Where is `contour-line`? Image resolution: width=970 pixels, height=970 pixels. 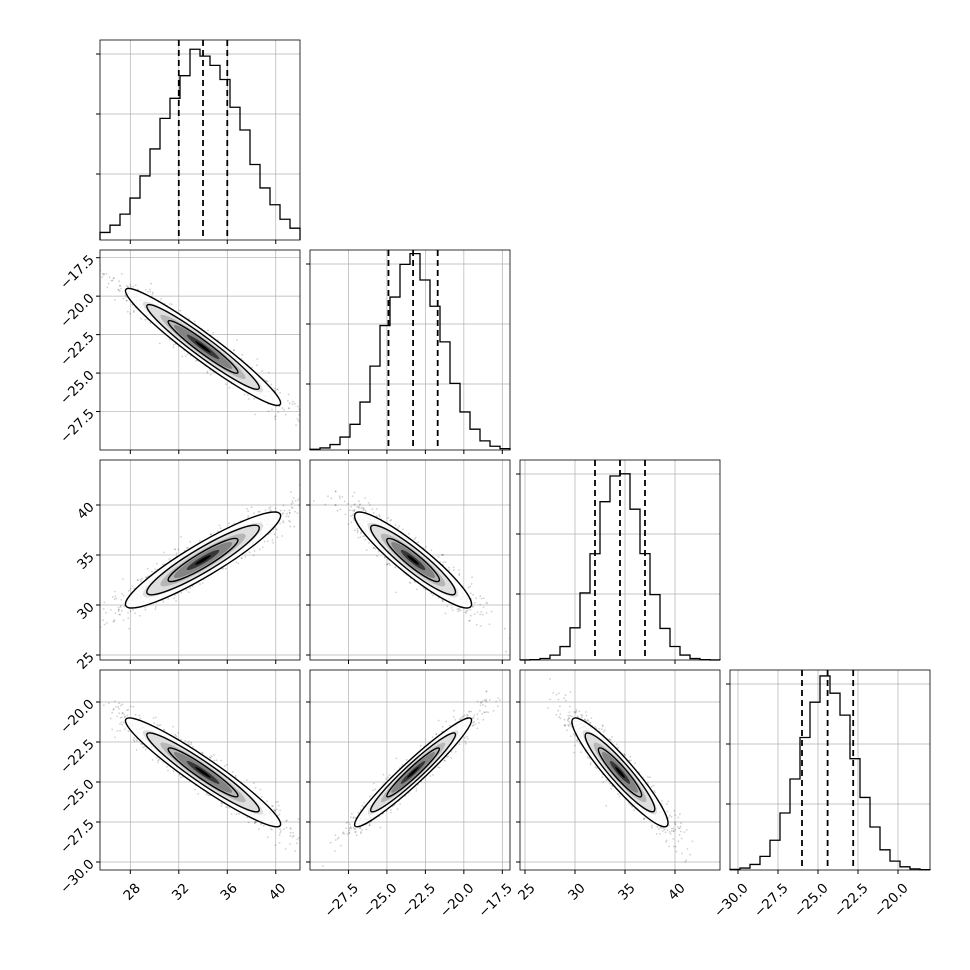
contour-line is located at coordinates (203, 347).